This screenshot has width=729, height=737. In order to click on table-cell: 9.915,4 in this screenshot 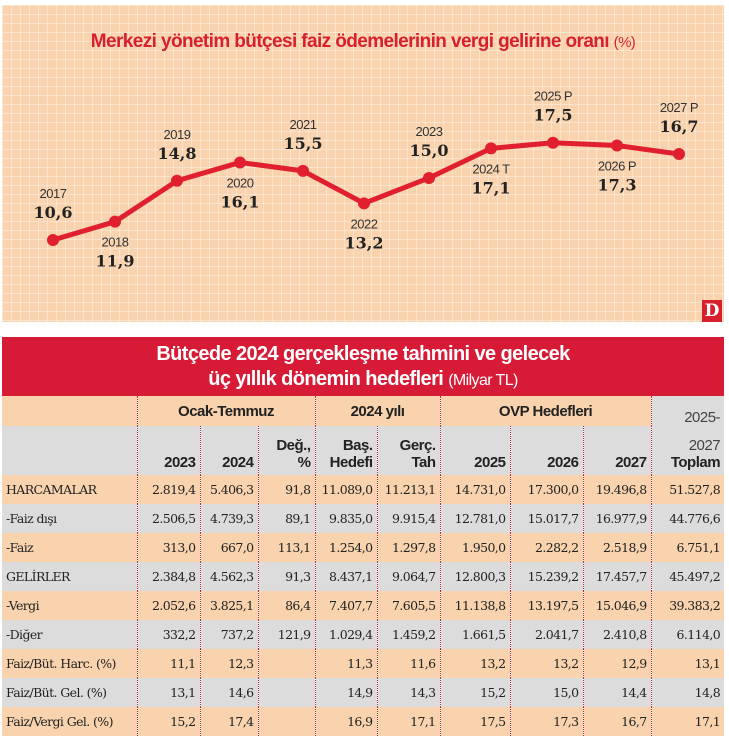, I will do `click(408, 518)`.